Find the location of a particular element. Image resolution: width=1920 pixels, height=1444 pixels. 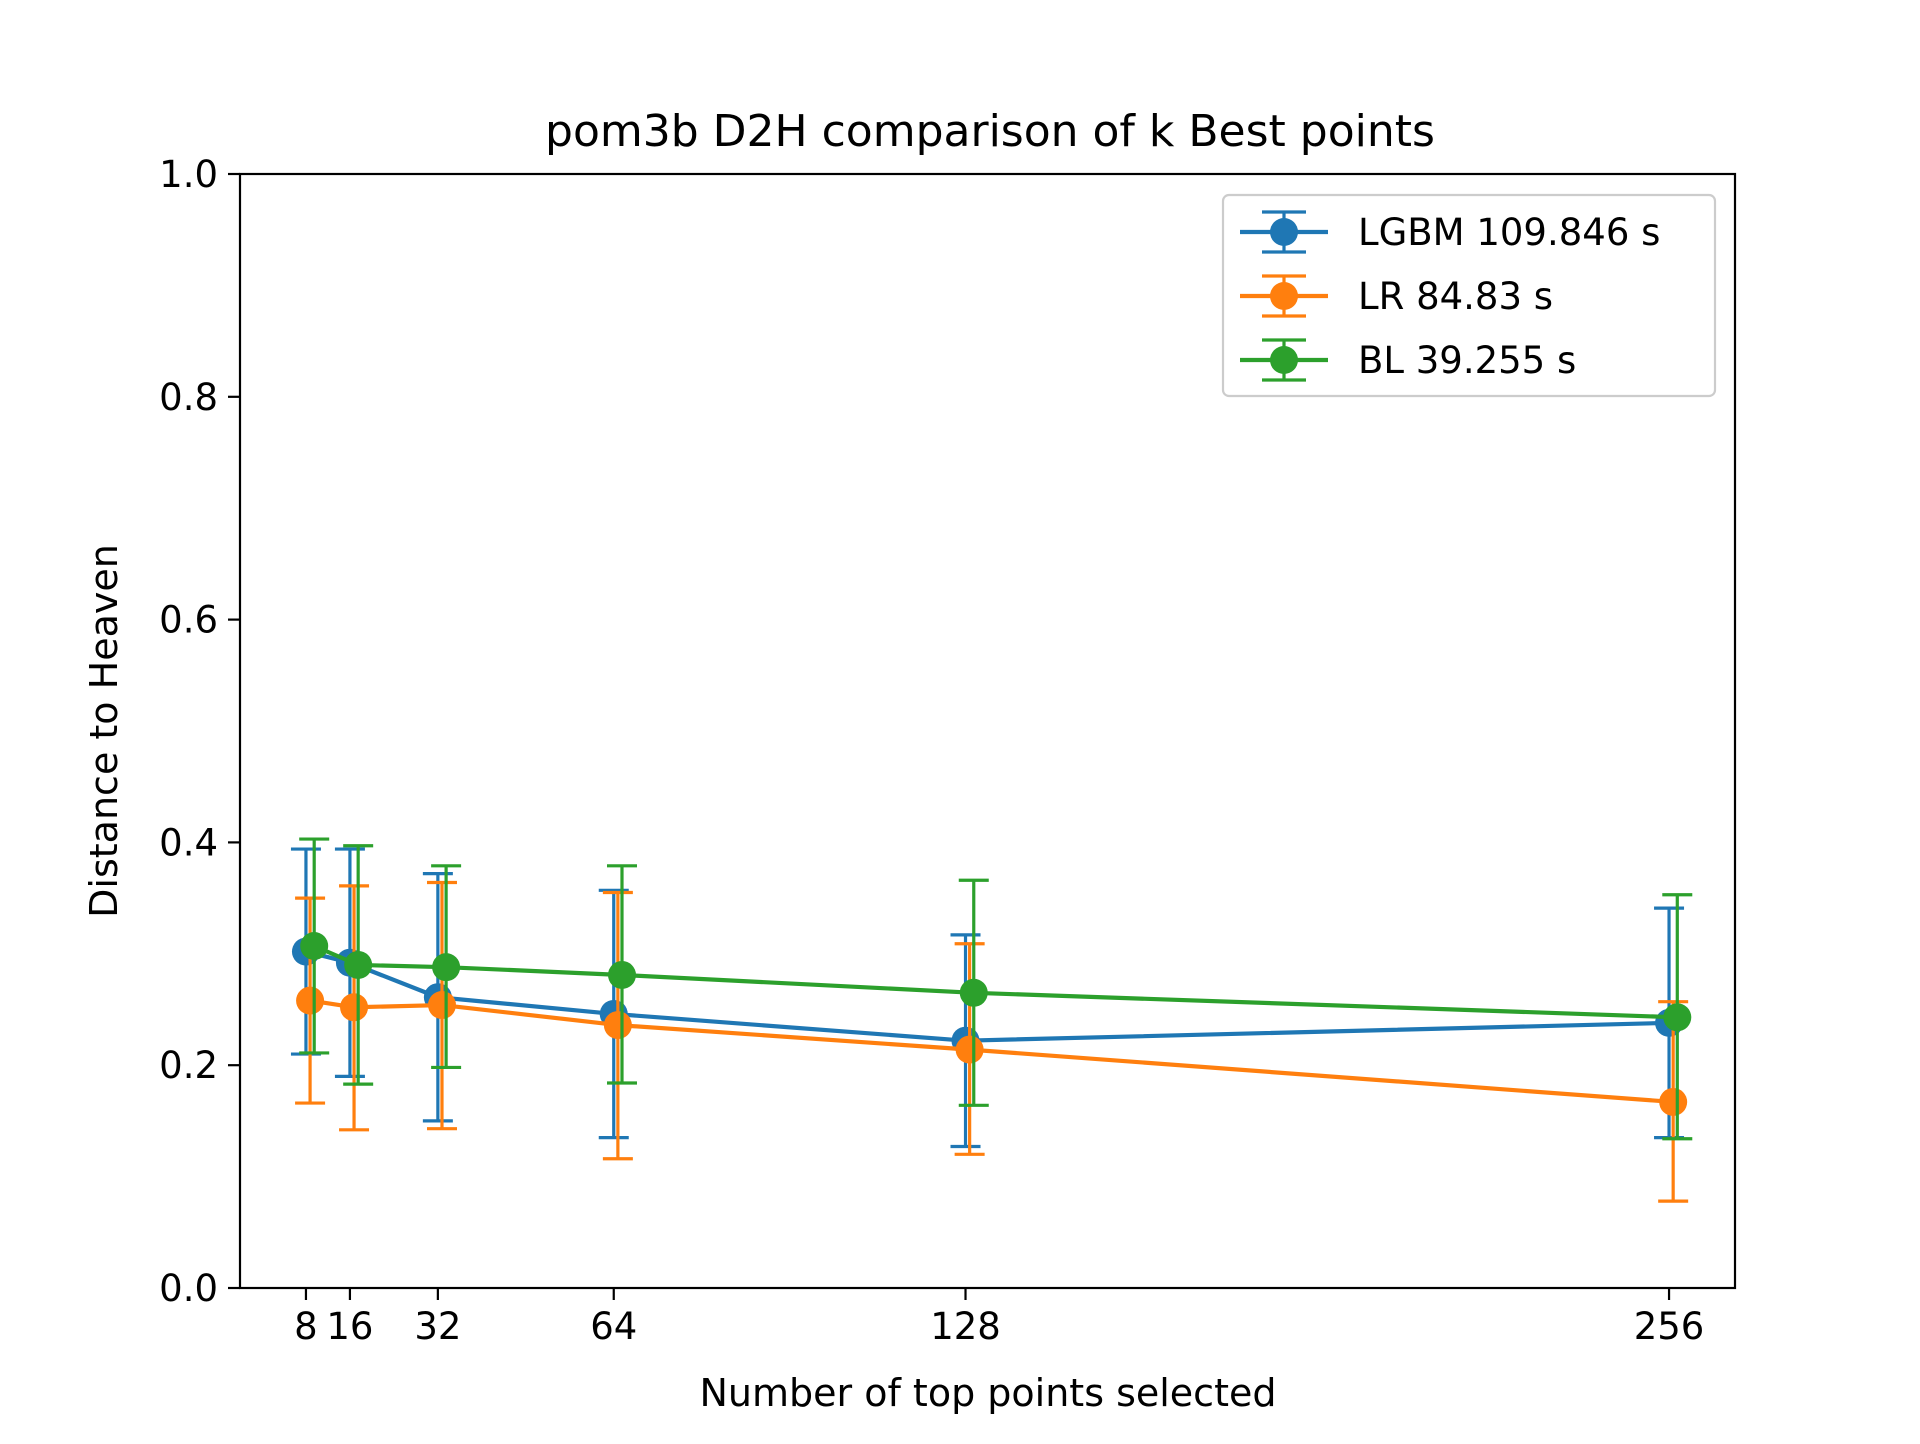

legend-item: LR 84.83 s is located at coordinates (1396, 296).